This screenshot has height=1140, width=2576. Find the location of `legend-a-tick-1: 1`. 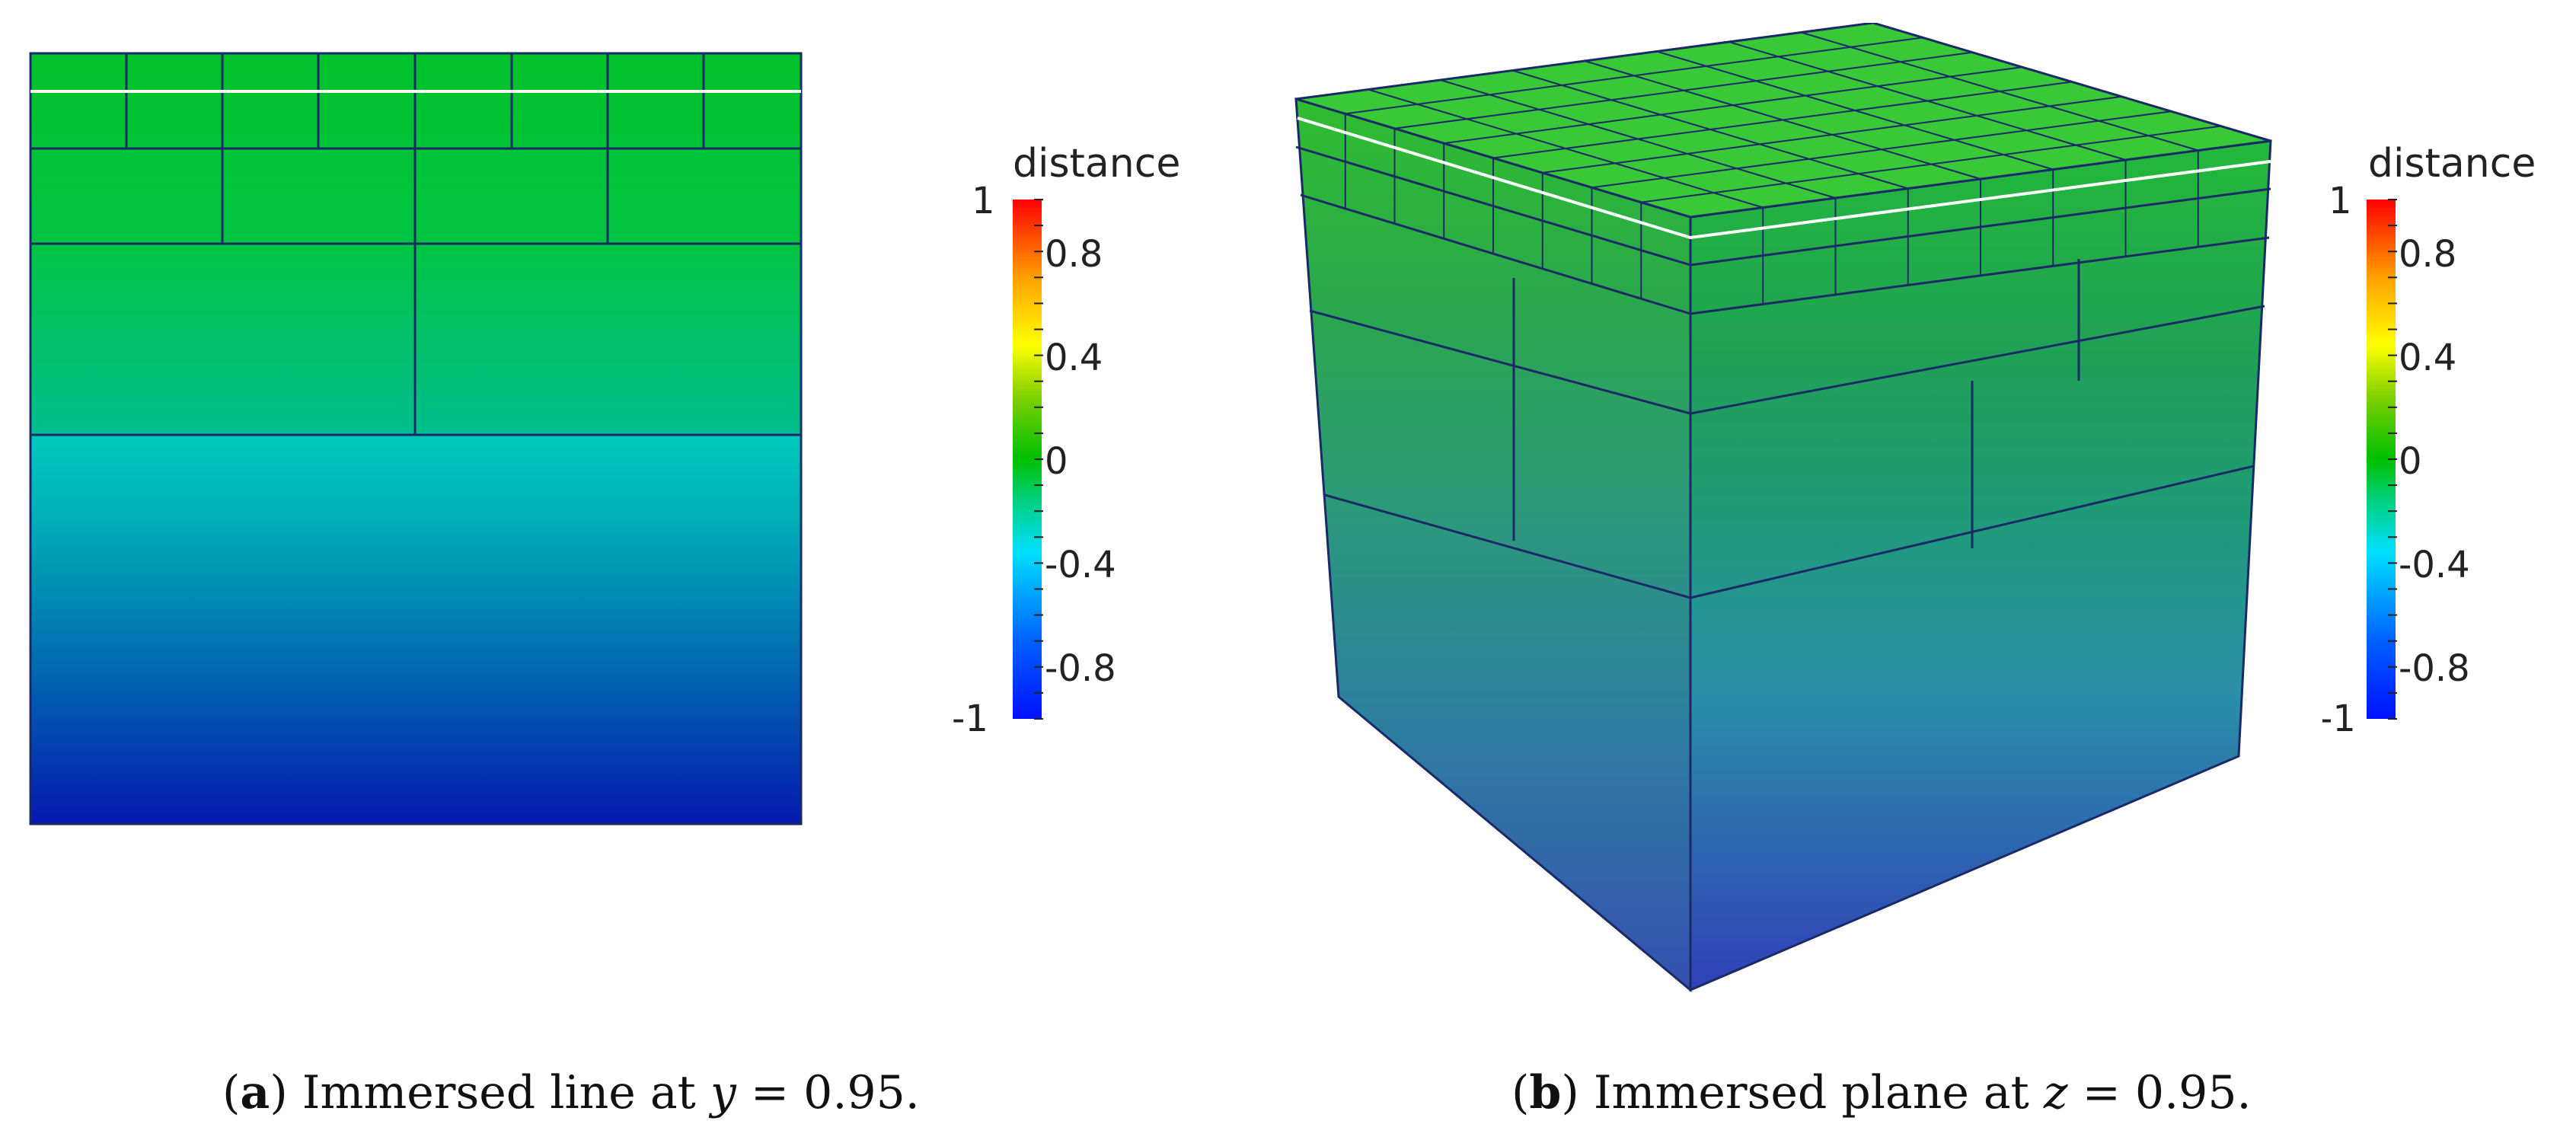

legend-a-tick-1: 1 is located at coordinates (983, 201).